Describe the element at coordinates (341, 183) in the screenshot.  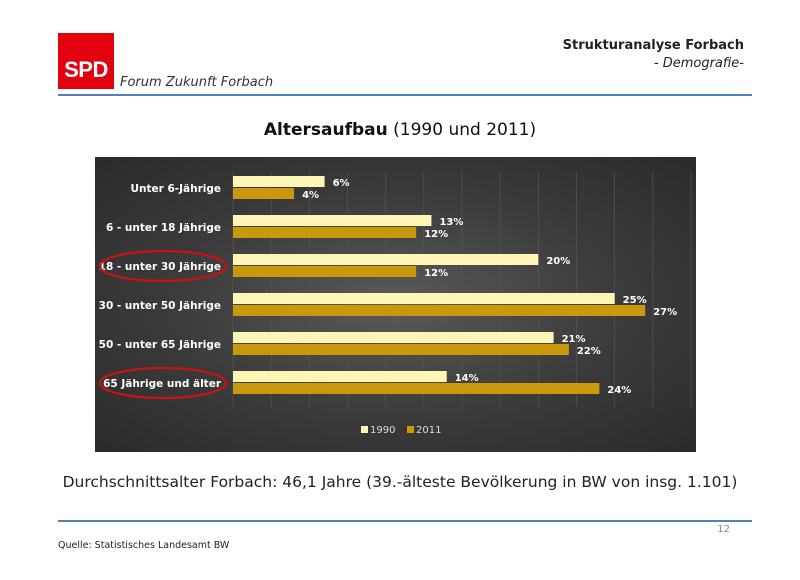
I see `data-label: 6%` at that location.